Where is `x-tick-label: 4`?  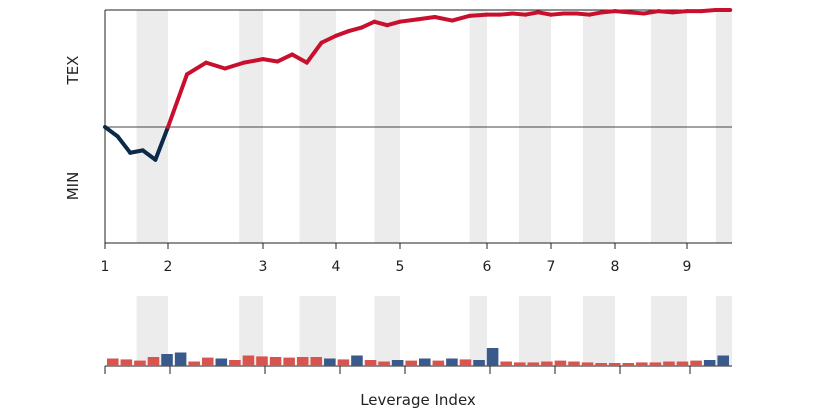
x-tick-label: 4 is located at coordinates (336, 267).